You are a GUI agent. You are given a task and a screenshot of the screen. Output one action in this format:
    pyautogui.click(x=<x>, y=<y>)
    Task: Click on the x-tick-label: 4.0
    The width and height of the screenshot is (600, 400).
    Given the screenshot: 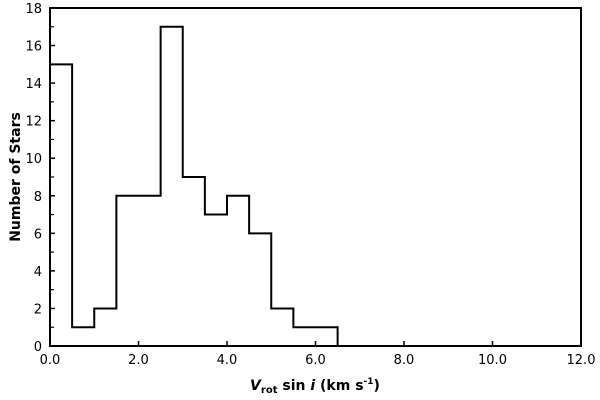 What is the action you would take?
    pyautogui.click(x=227, y=360)
    